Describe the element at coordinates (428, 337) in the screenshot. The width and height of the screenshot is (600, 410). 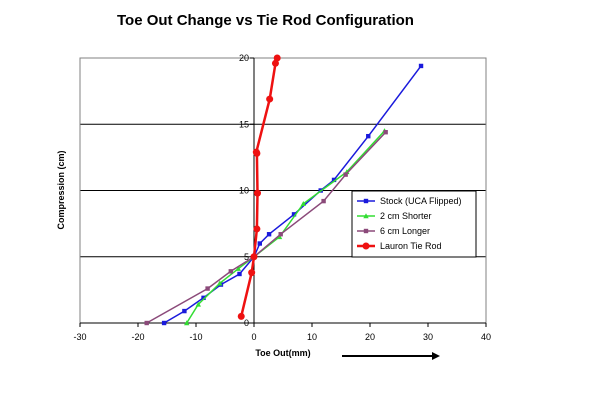
I see `x-tick-label: 30` at that location.